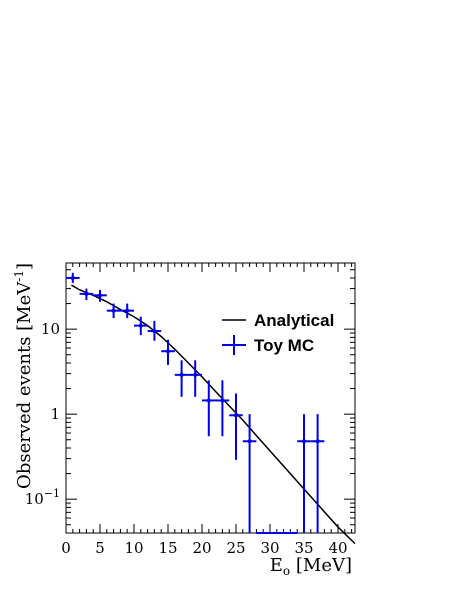 This screenshot has height=591, width=457. Describe the element at coordinates (284, 345) in the screenshot. I see `legend-toymc-label: Toy MC` at that location.